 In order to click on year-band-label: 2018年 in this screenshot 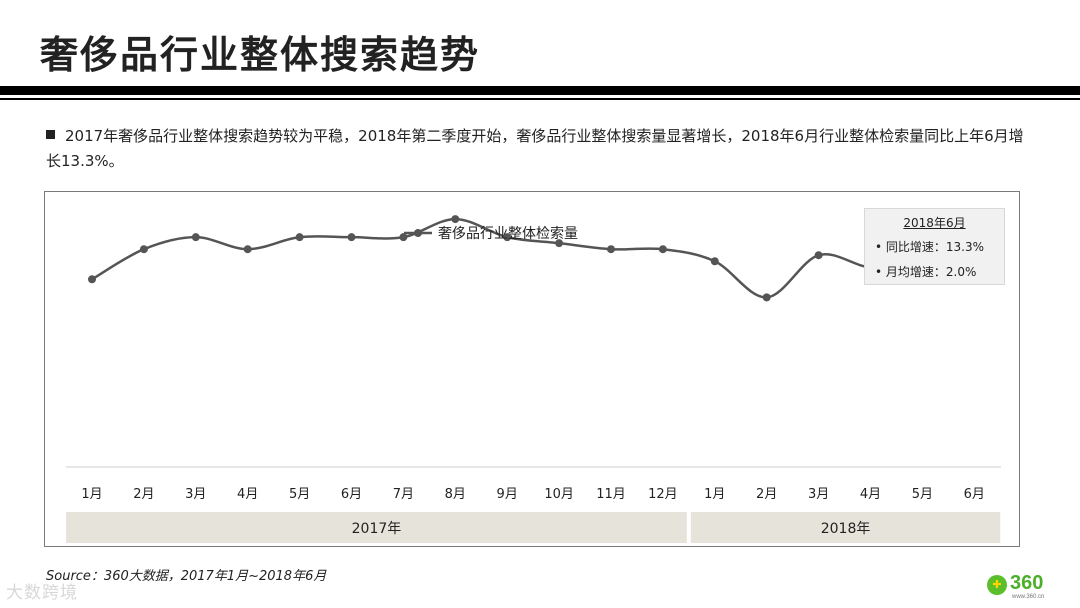, I will do `click(846, 529)`.